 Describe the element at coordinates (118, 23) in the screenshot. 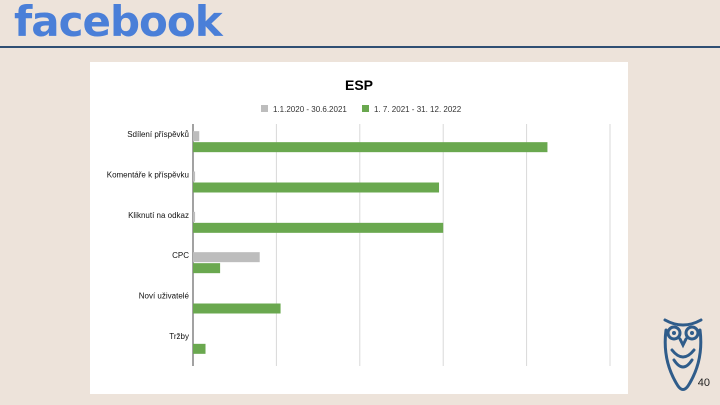

I see `facebook-logo: facebook` at that location.